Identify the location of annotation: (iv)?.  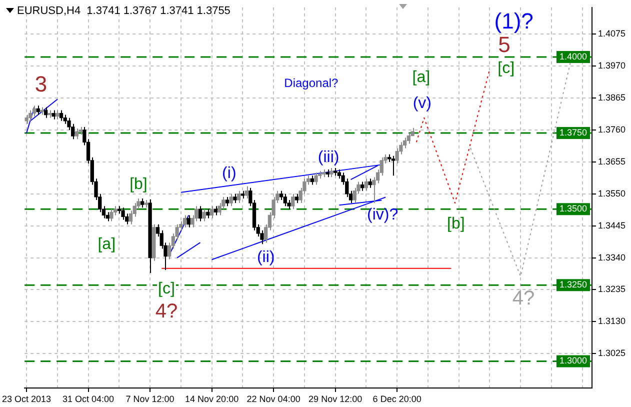
(382, 215).